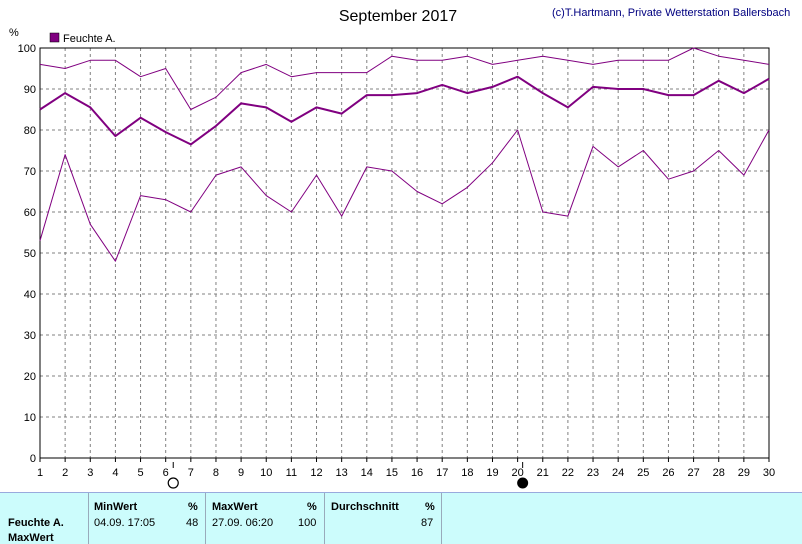 This screenshot has width=802, height=544. What do you see at coordinates (398, 16) in the screenshot?
I see `chart-title: September 2017` at bounding box center [398, 16].